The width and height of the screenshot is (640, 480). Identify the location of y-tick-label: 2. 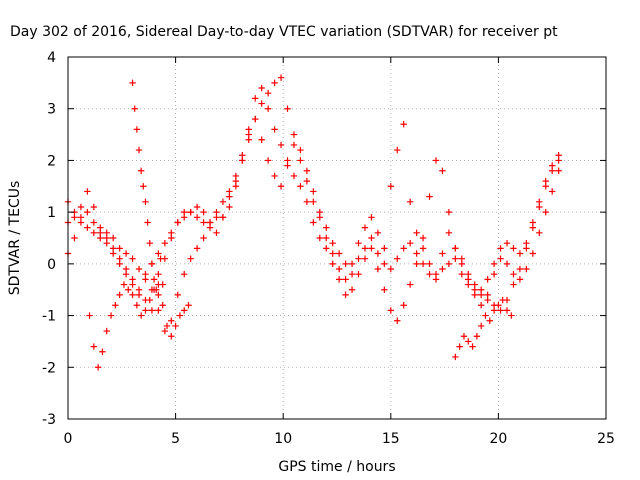
(51, 161).